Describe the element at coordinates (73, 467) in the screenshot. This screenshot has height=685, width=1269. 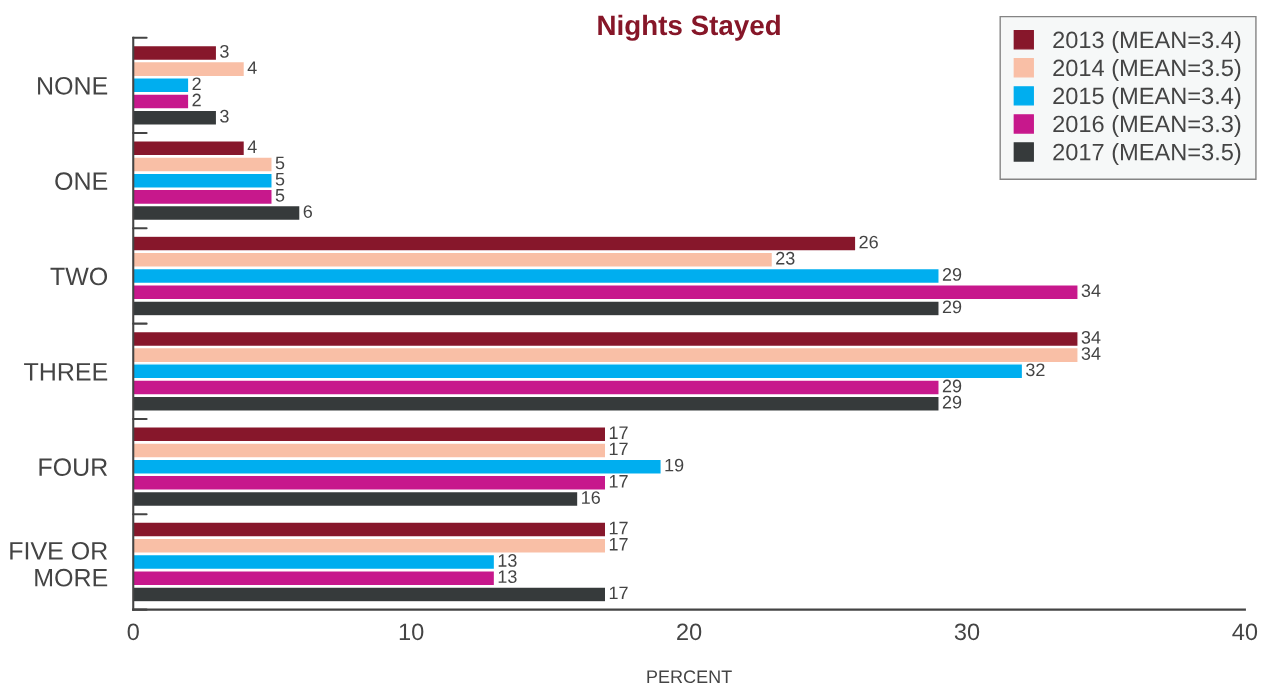
I see `y-tick-label: FOUR` at that location.